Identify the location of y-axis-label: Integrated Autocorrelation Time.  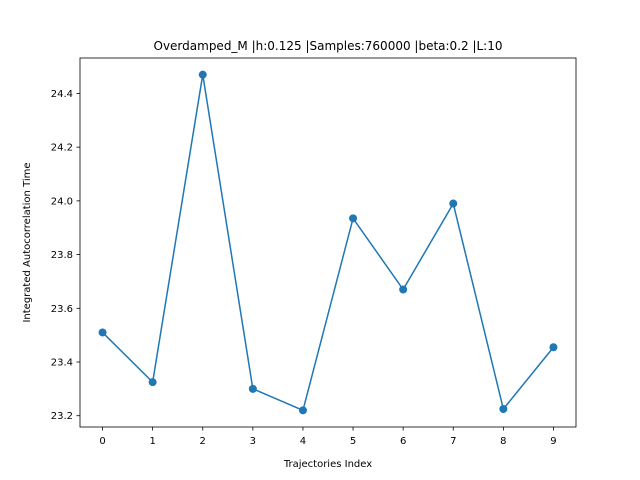
(27, 242).